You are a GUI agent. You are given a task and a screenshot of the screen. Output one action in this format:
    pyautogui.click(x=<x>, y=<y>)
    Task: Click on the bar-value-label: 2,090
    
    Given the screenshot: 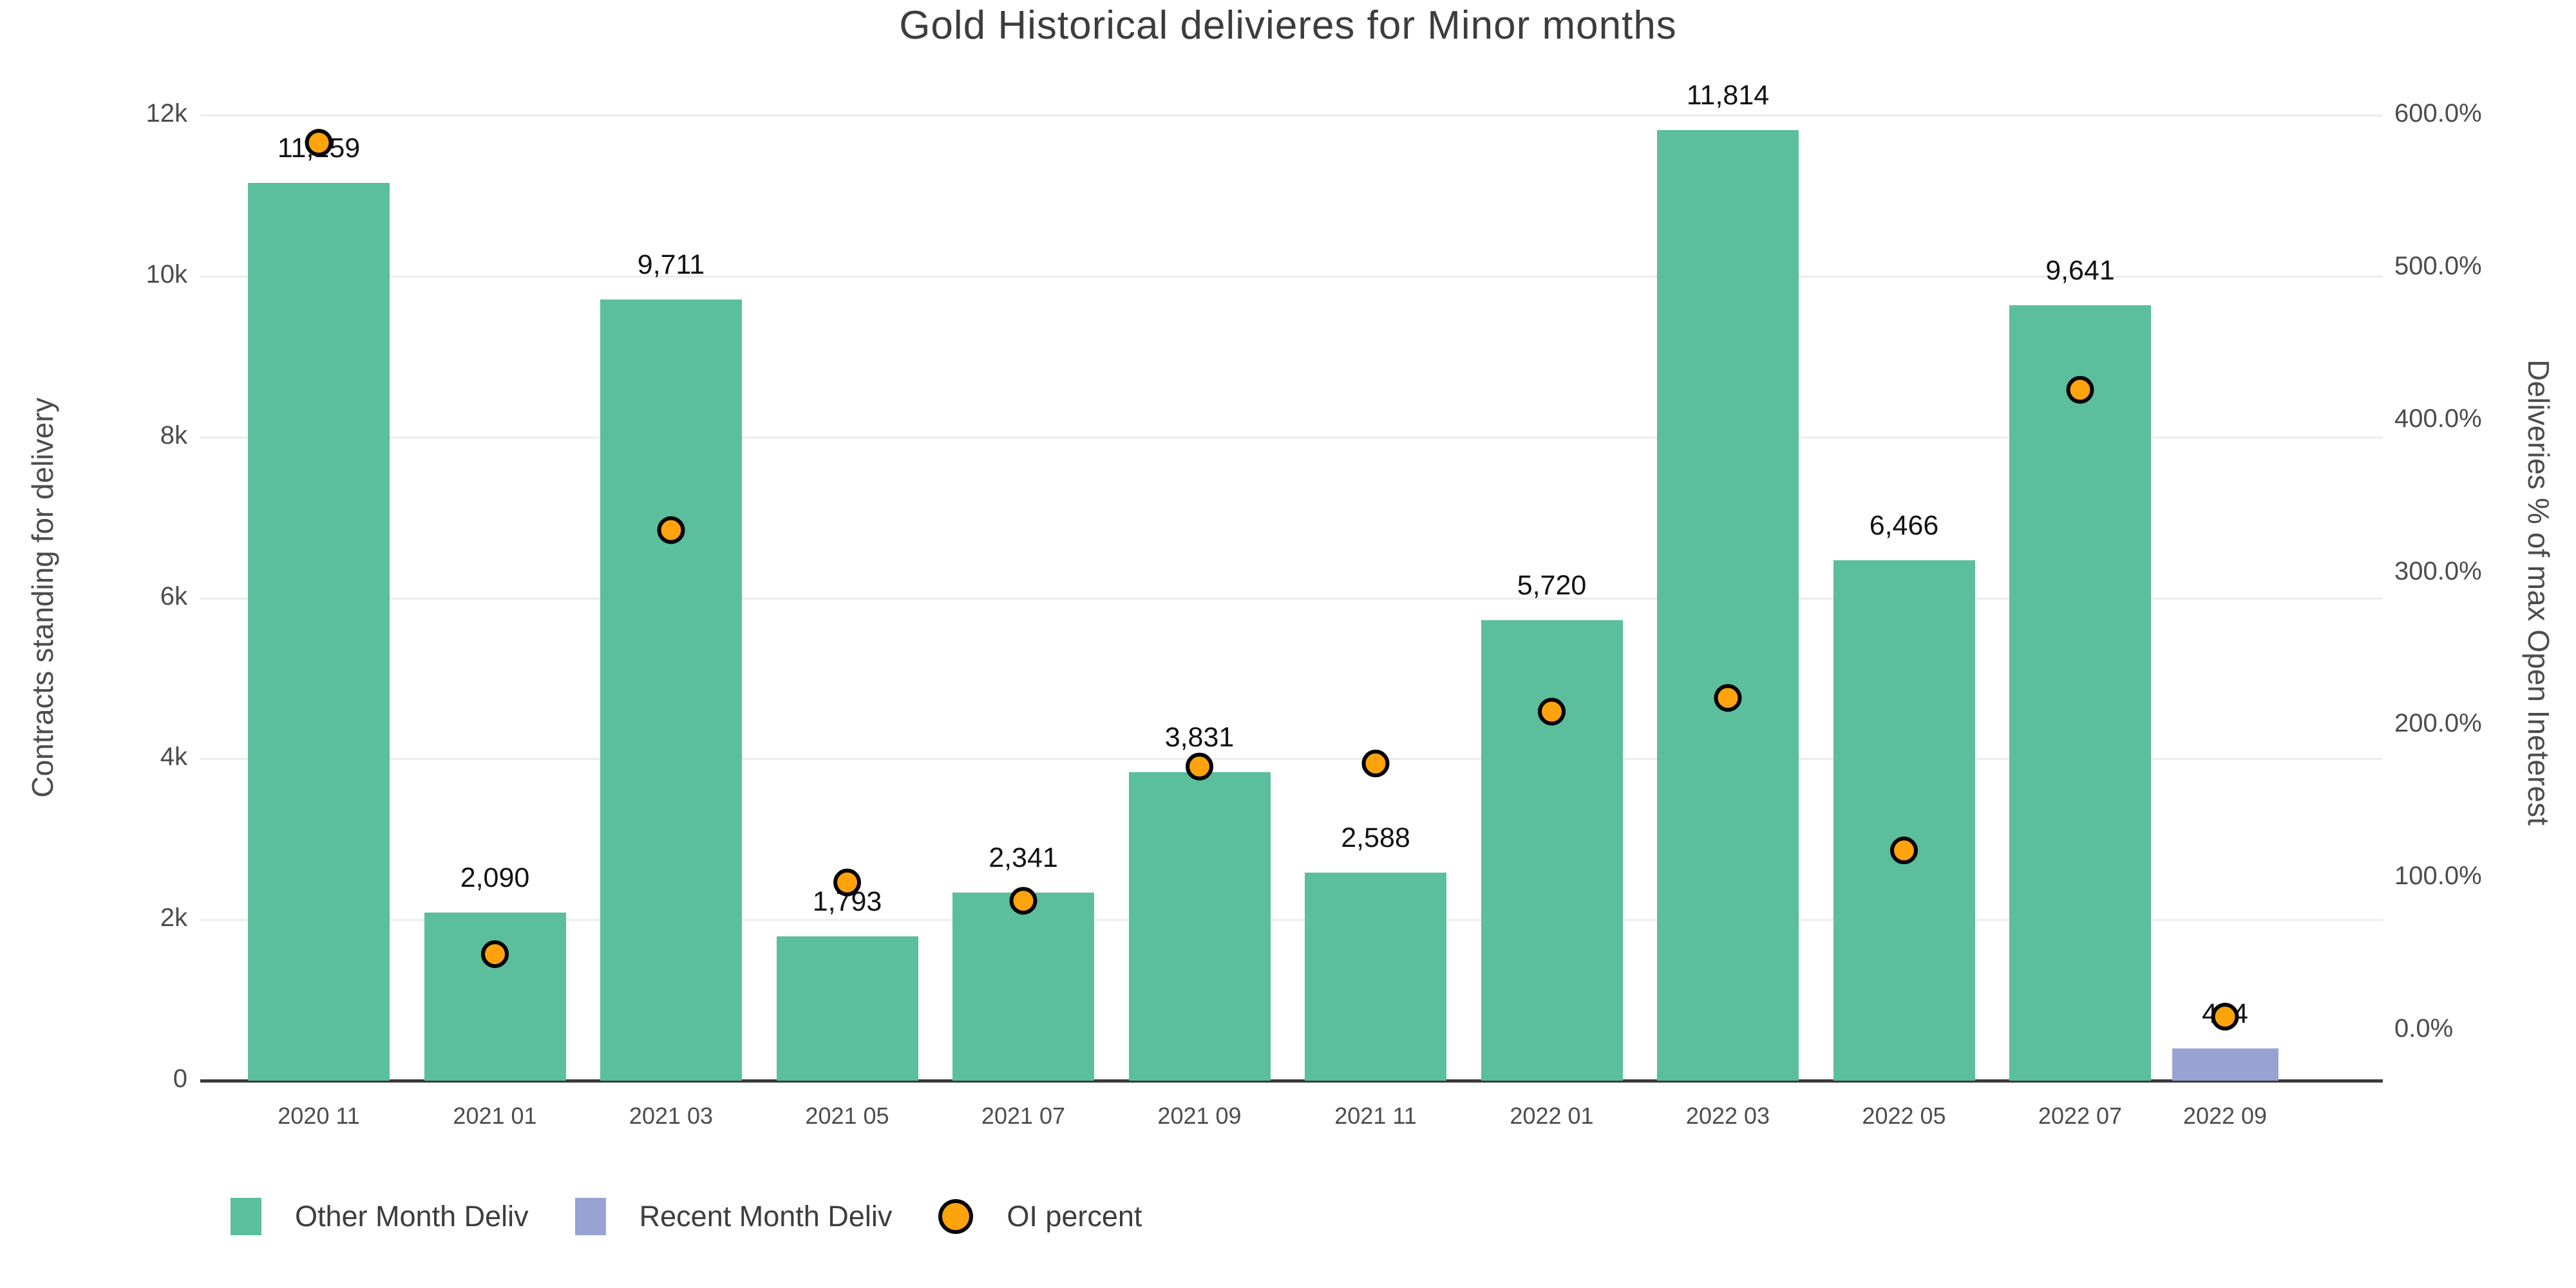 What is the action you would take?
    pyautogui.click(x=495, y=878)
    